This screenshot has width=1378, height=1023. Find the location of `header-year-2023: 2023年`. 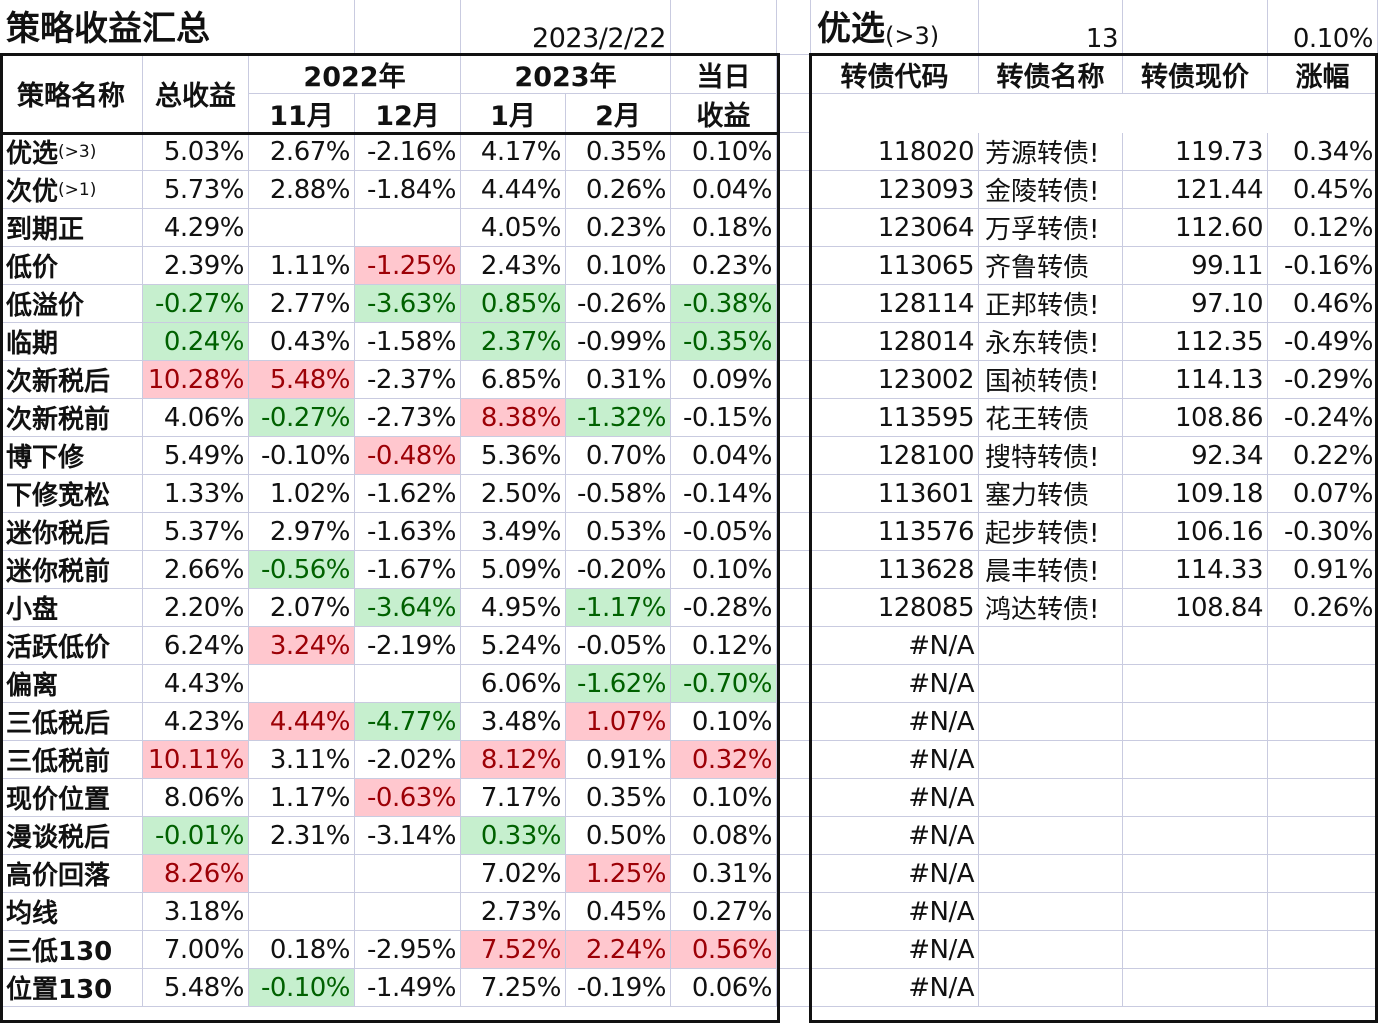

header-year-2023: 2023年 is located at coordinates (566, 74).